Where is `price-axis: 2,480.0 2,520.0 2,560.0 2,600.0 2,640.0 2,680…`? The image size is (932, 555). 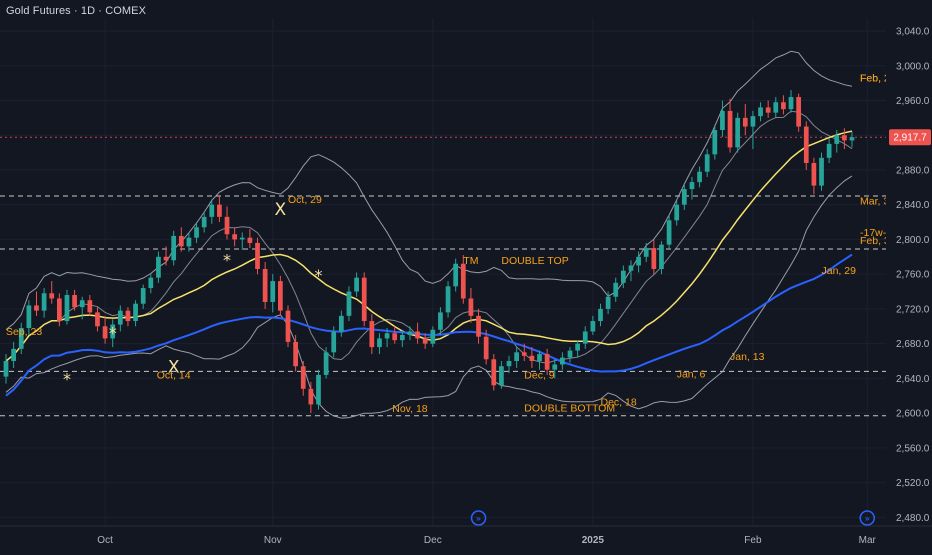
price-axis: 2,480.0 2,520.0 2,560.0 2,600.0 2,640.0 2,680… is located at coordinates (909, 275).